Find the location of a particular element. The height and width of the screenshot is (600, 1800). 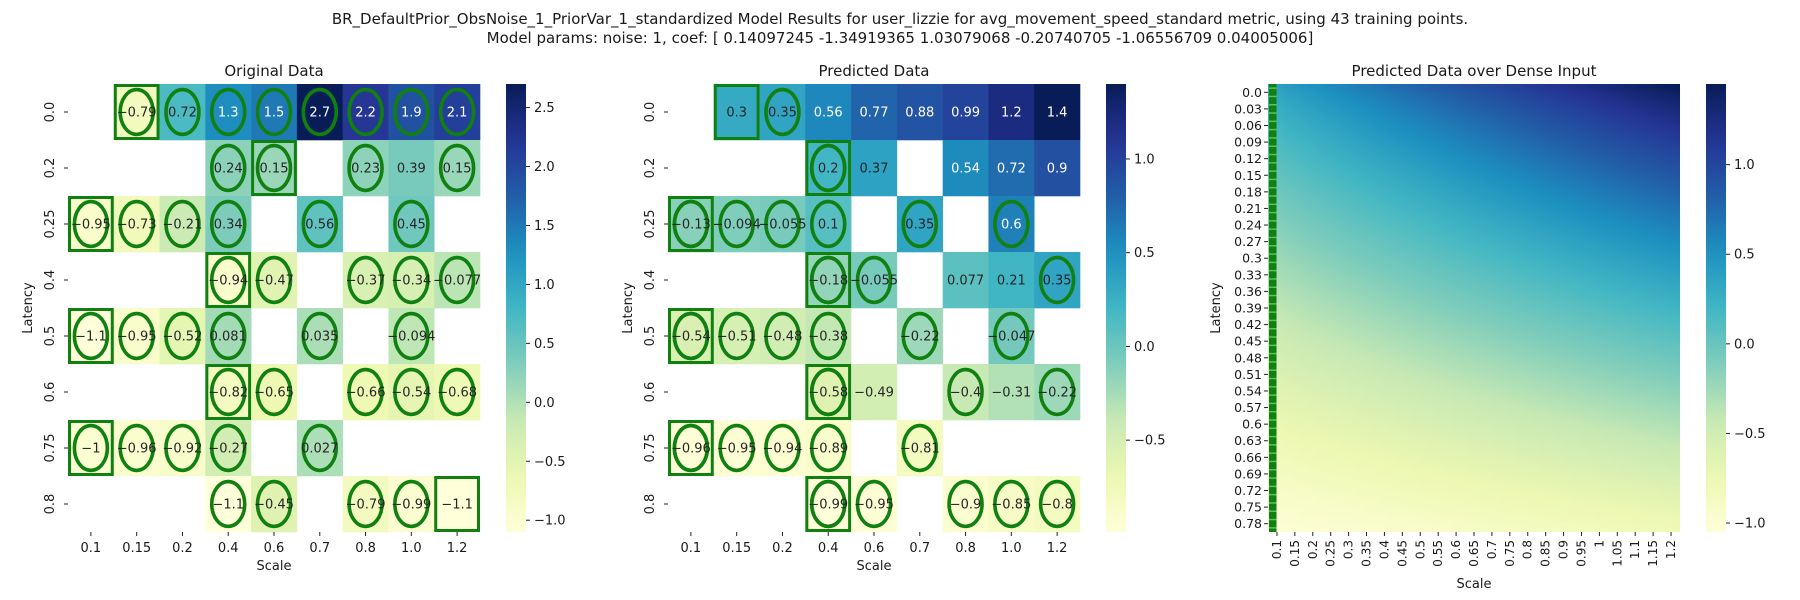

x-tick-label: 1.2 is located at coordinates (1671, 549).